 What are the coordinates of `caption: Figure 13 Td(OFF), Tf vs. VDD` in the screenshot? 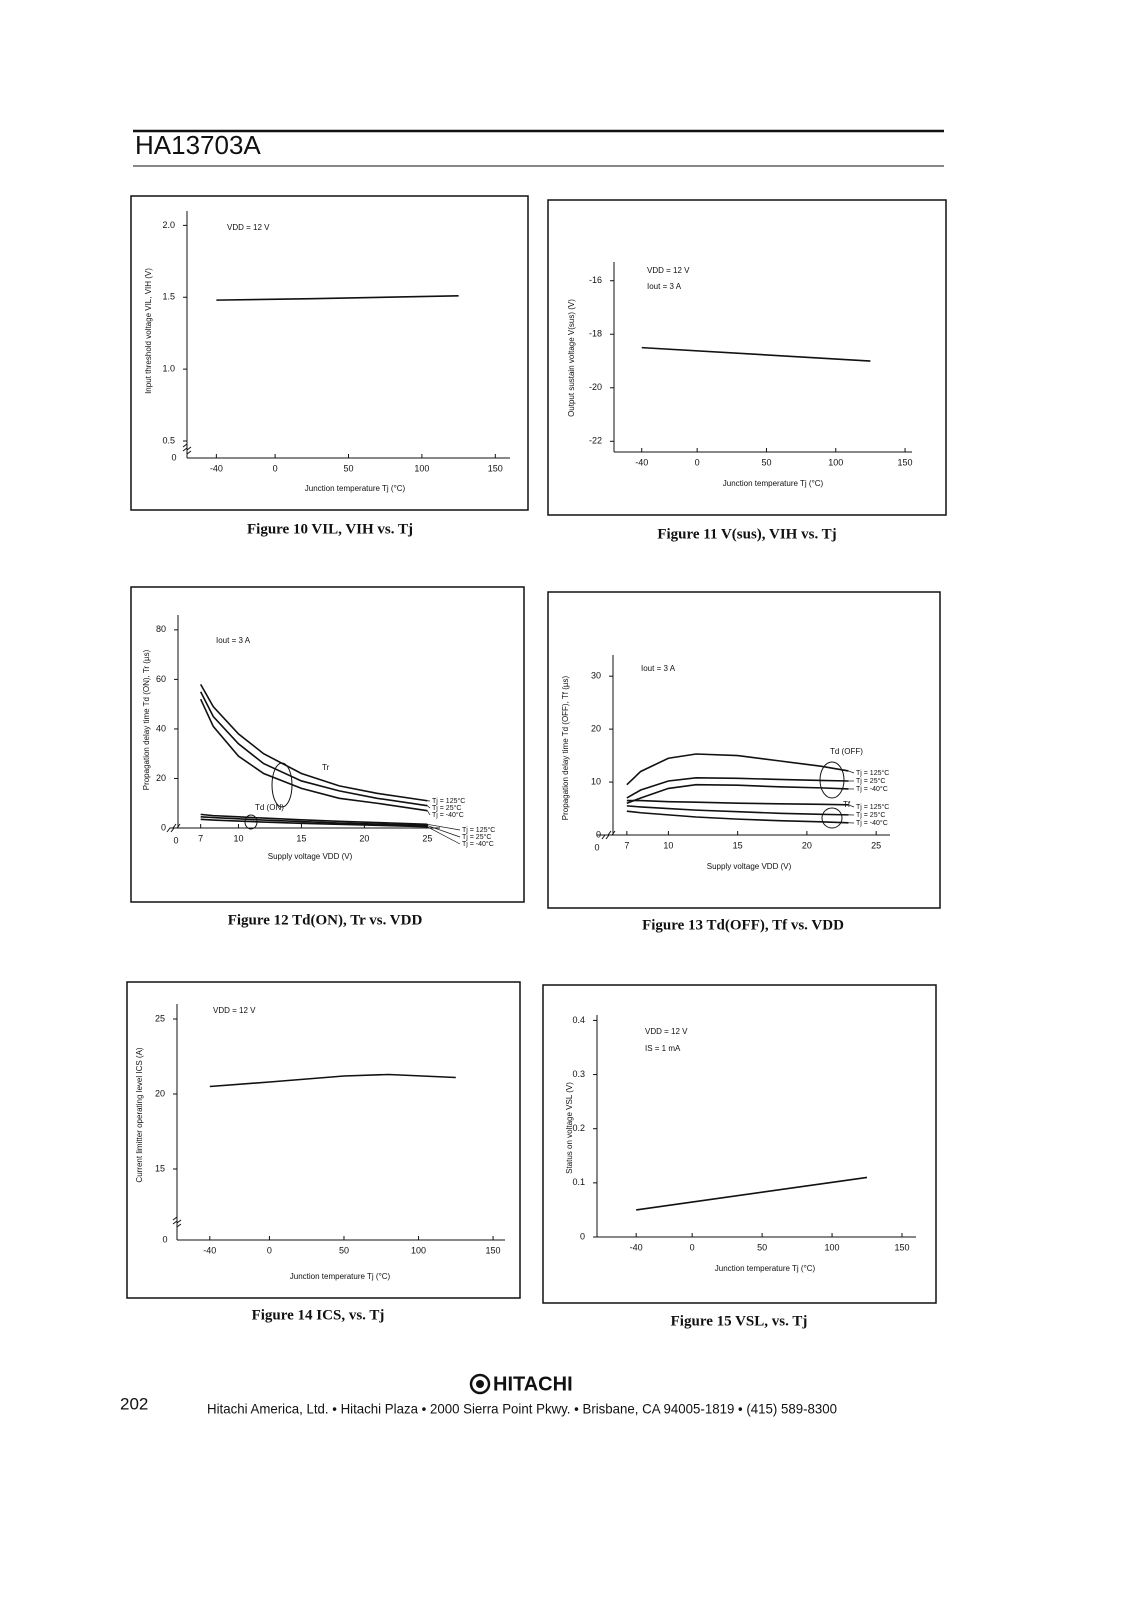 It's located at (743, 925).